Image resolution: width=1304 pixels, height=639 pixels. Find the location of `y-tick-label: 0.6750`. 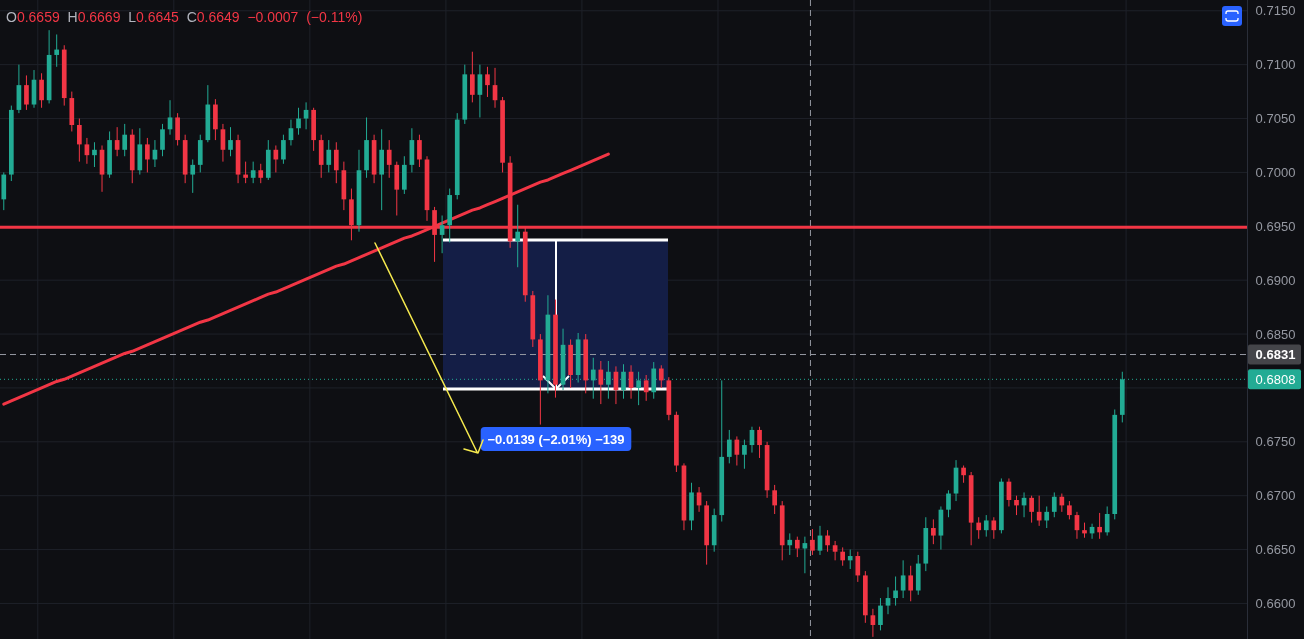

y-tick-label: 0.6750 is located at coordinates (1275, 442).